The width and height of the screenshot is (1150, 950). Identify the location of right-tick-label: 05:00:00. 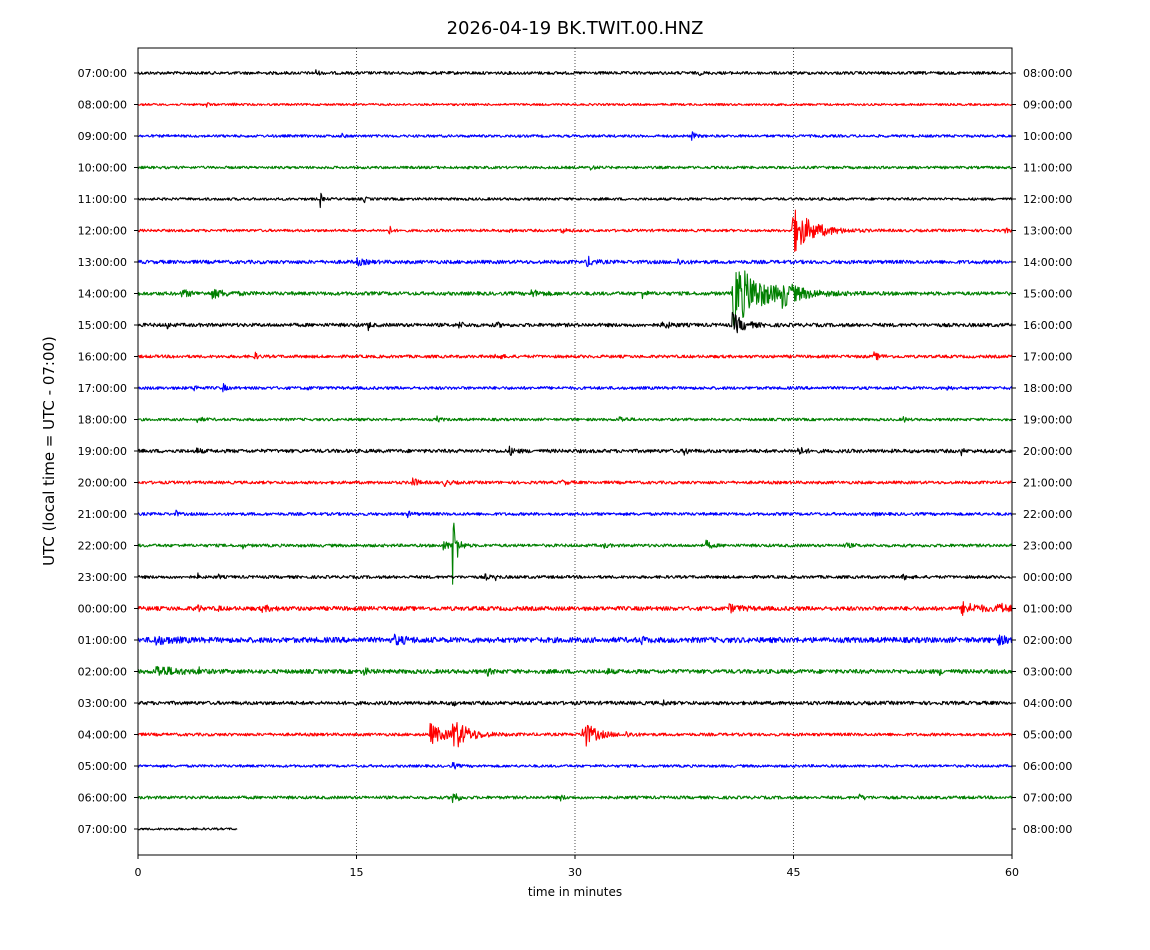
(1047, 735).